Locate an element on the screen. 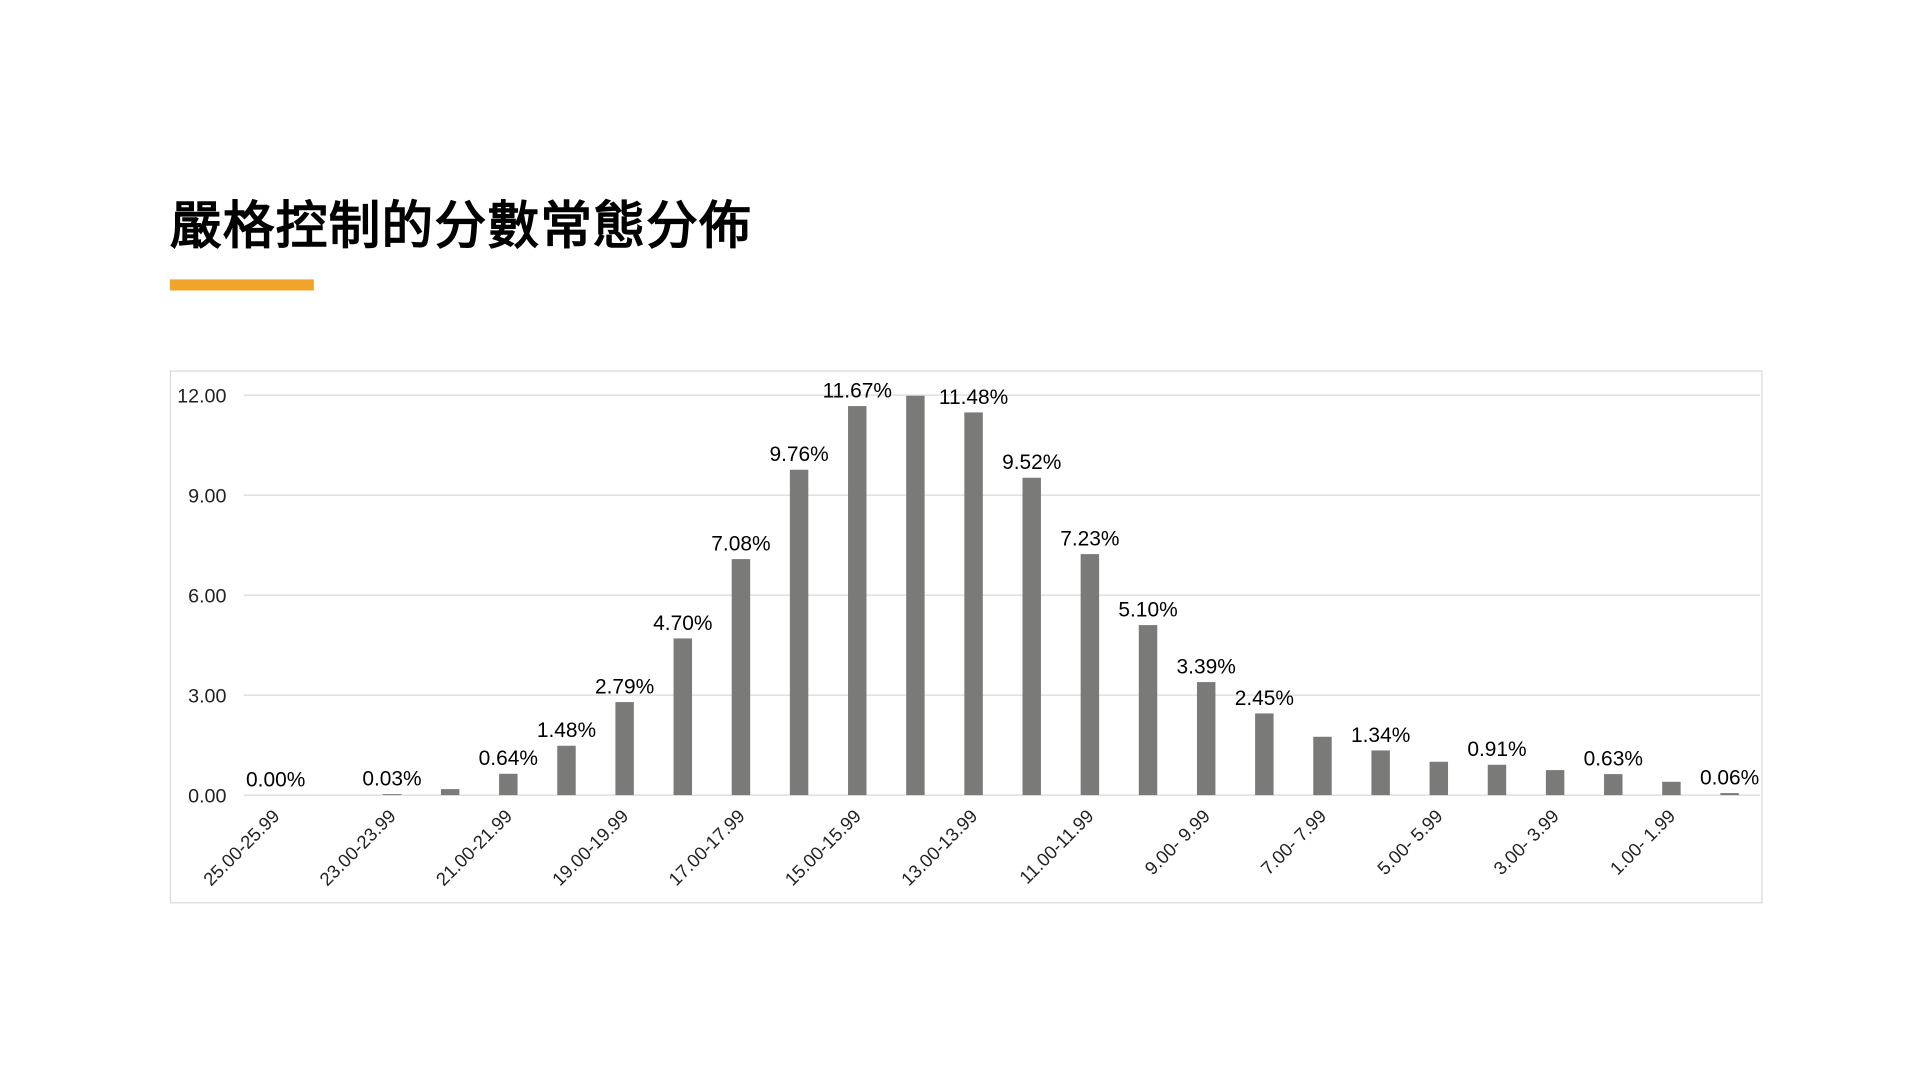 The height and width of the screenshot is (1083, 1920). data-label: 11.48% is located at coordinates (973, 397).